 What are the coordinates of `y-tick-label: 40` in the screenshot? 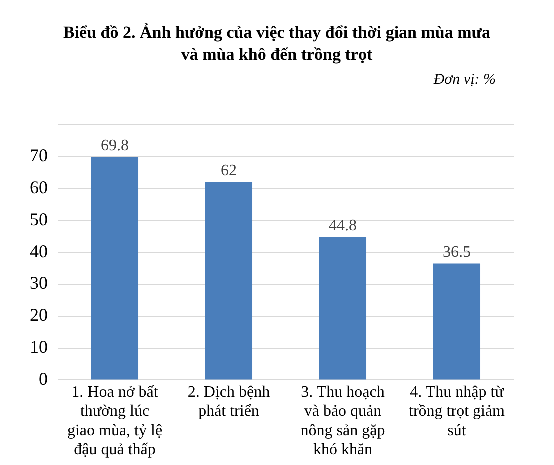 It's located at (39, 251).